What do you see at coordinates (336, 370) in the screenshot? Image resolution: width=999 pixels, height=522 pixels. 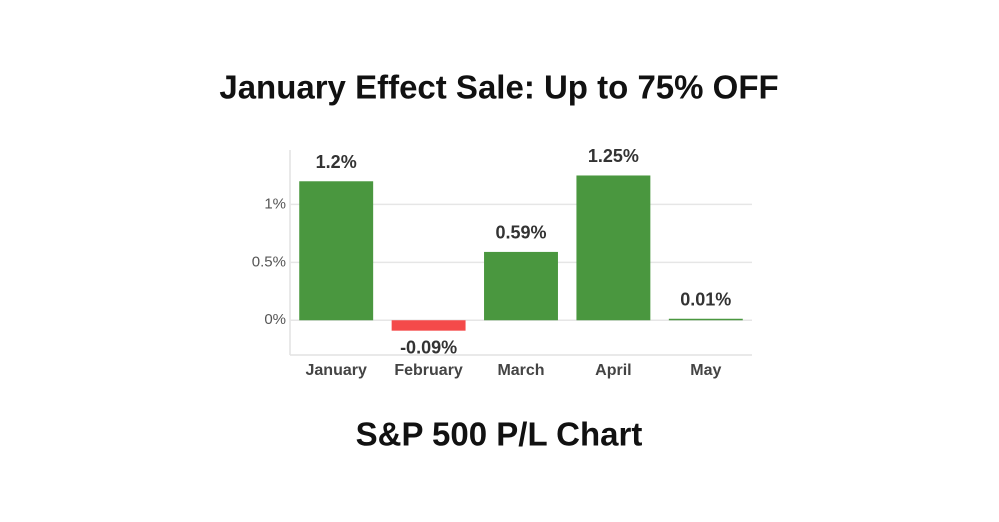 I see `x-tick-label: January` at bounding box center [336, 370].